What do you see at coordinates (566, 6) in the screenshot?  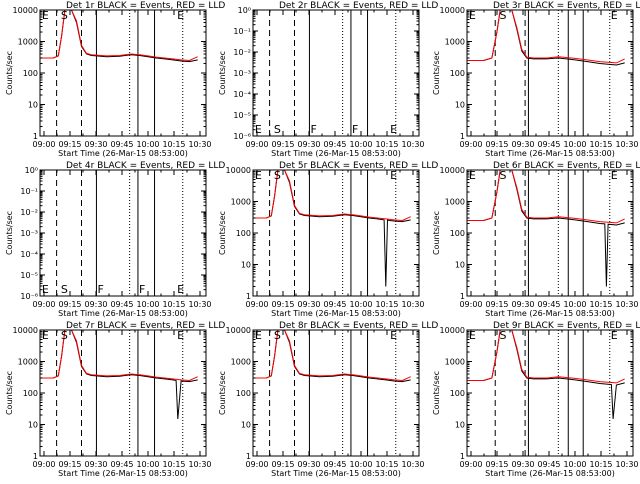 I see `panel-title: Det 3r BLACK = Events, RED = LLD` at bounding box center [566, 6].